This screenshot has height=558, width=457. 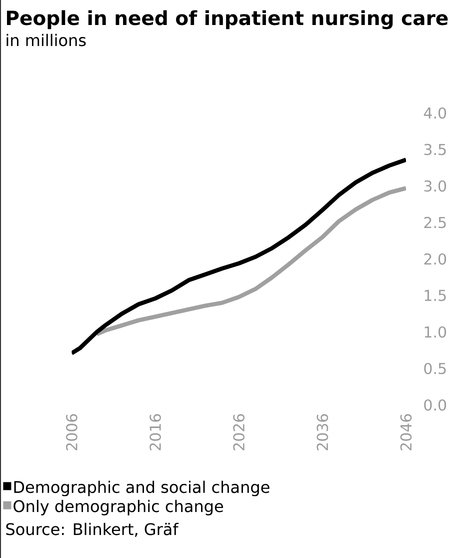 What do you see at coordinates (435, 332) in the screenshot?
I see `y-tick-label: 1.0` at bounding box center [435, 332].